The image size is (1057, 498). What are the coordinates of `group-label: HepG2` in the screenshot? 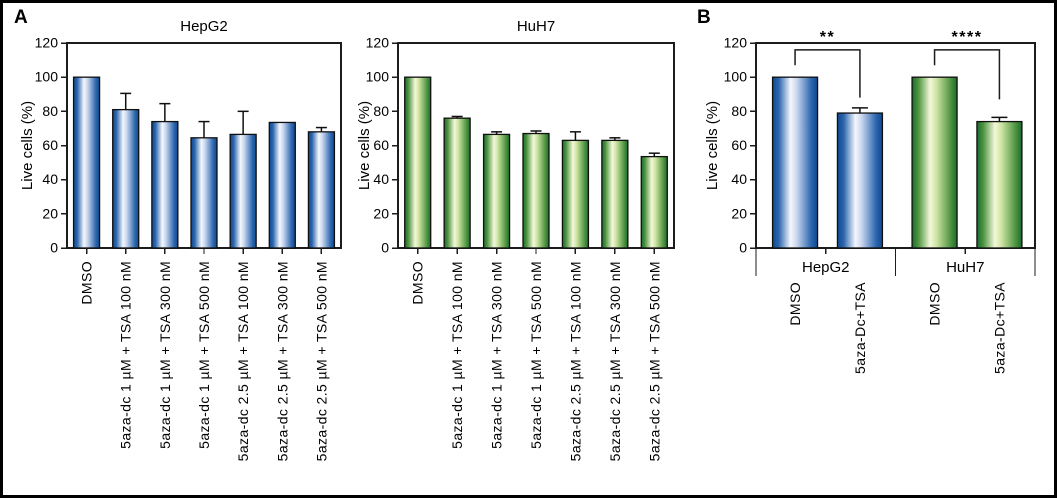 It's located at (826, 267).